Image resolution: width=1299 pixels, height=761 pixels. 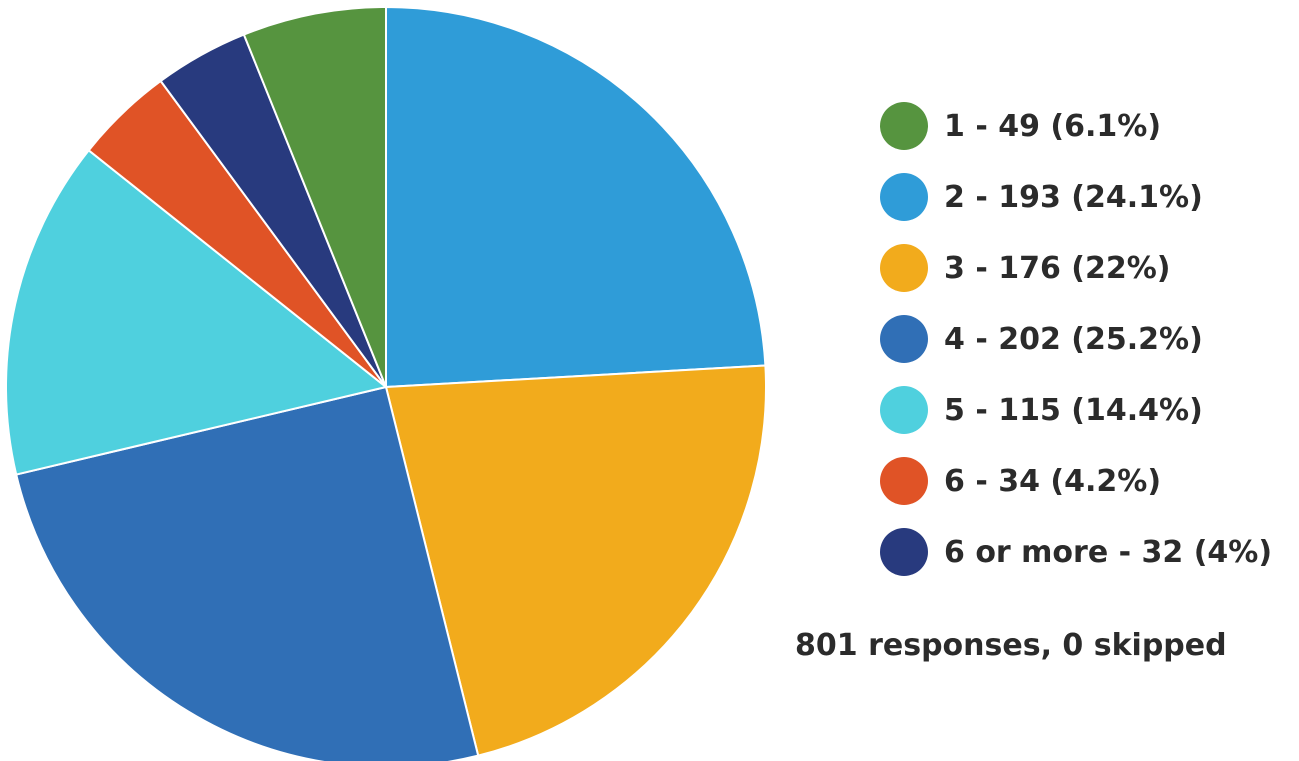 What do you see at coordinates (1108, 552) in the screenshot?
I see `legend-label: 6 or more - 32 (4%)` at bounding box center [1108, 552].